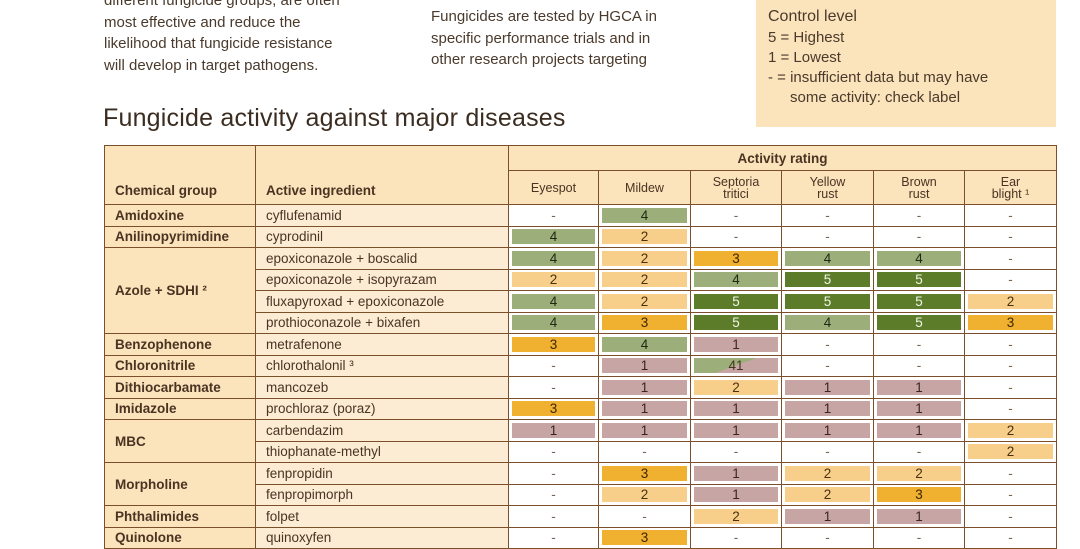 The image size is (1080, 549). I want to click on intro-line: other research projects targeting, so click(539, 59).